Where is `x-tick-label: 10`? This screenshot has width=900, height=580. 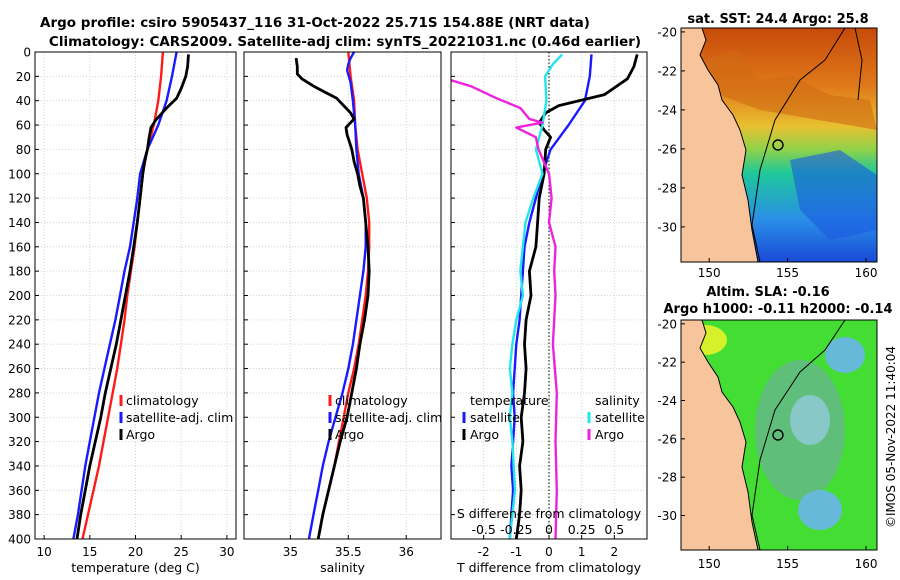 x-tick-label: 10 is located at coordinates (43, 552).